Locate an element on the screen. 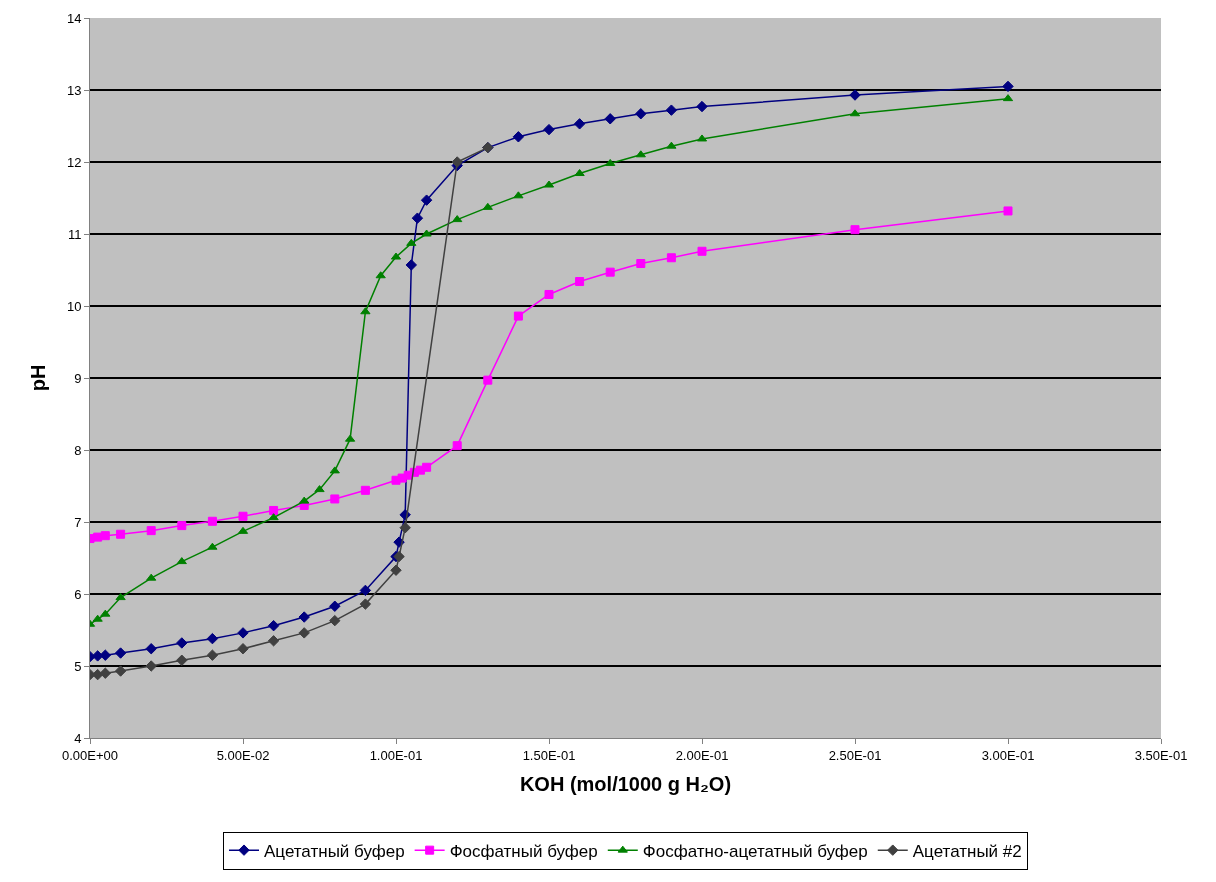  y-tick-label: 13 is located at coordinates (74, 90).